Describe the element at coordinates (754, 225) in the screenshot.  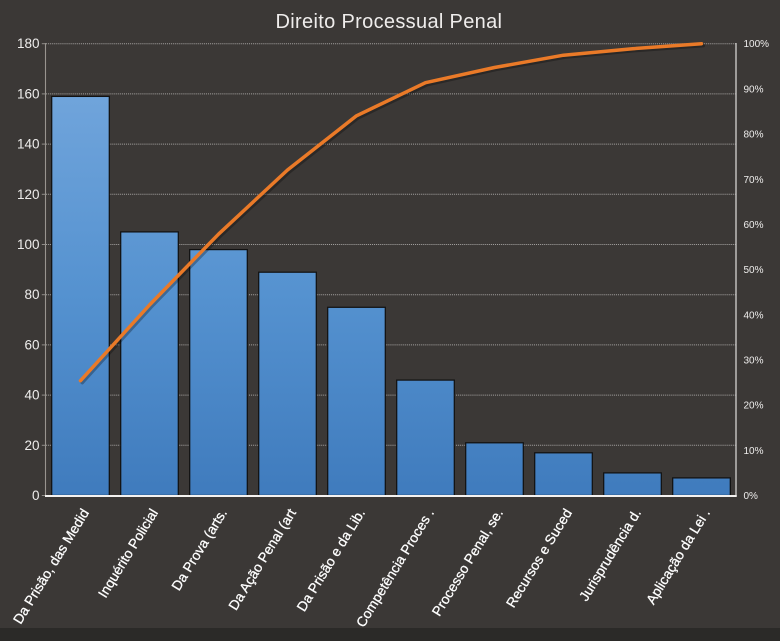
I see `svg-text: 60%` at that location.